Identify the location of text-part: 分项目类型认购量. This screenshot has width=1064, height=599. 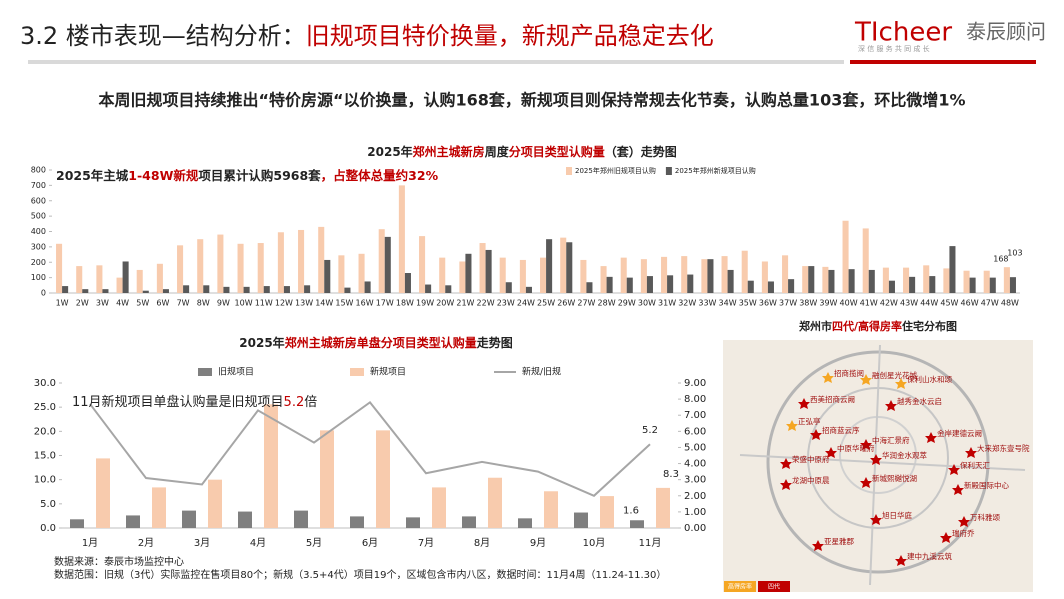
(557, 151).